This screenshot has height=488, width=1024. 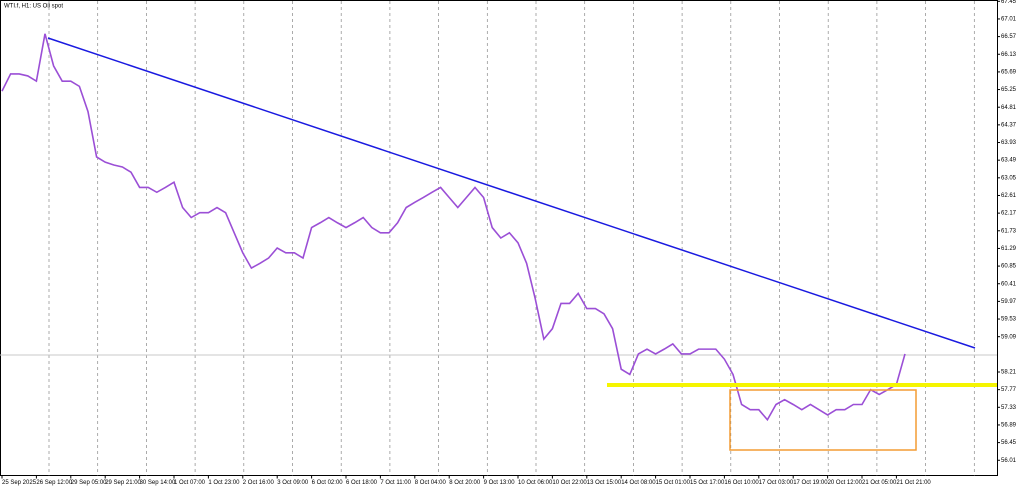 I want to click on y-tick-label: 56.89, so click(x=1009, y=426).